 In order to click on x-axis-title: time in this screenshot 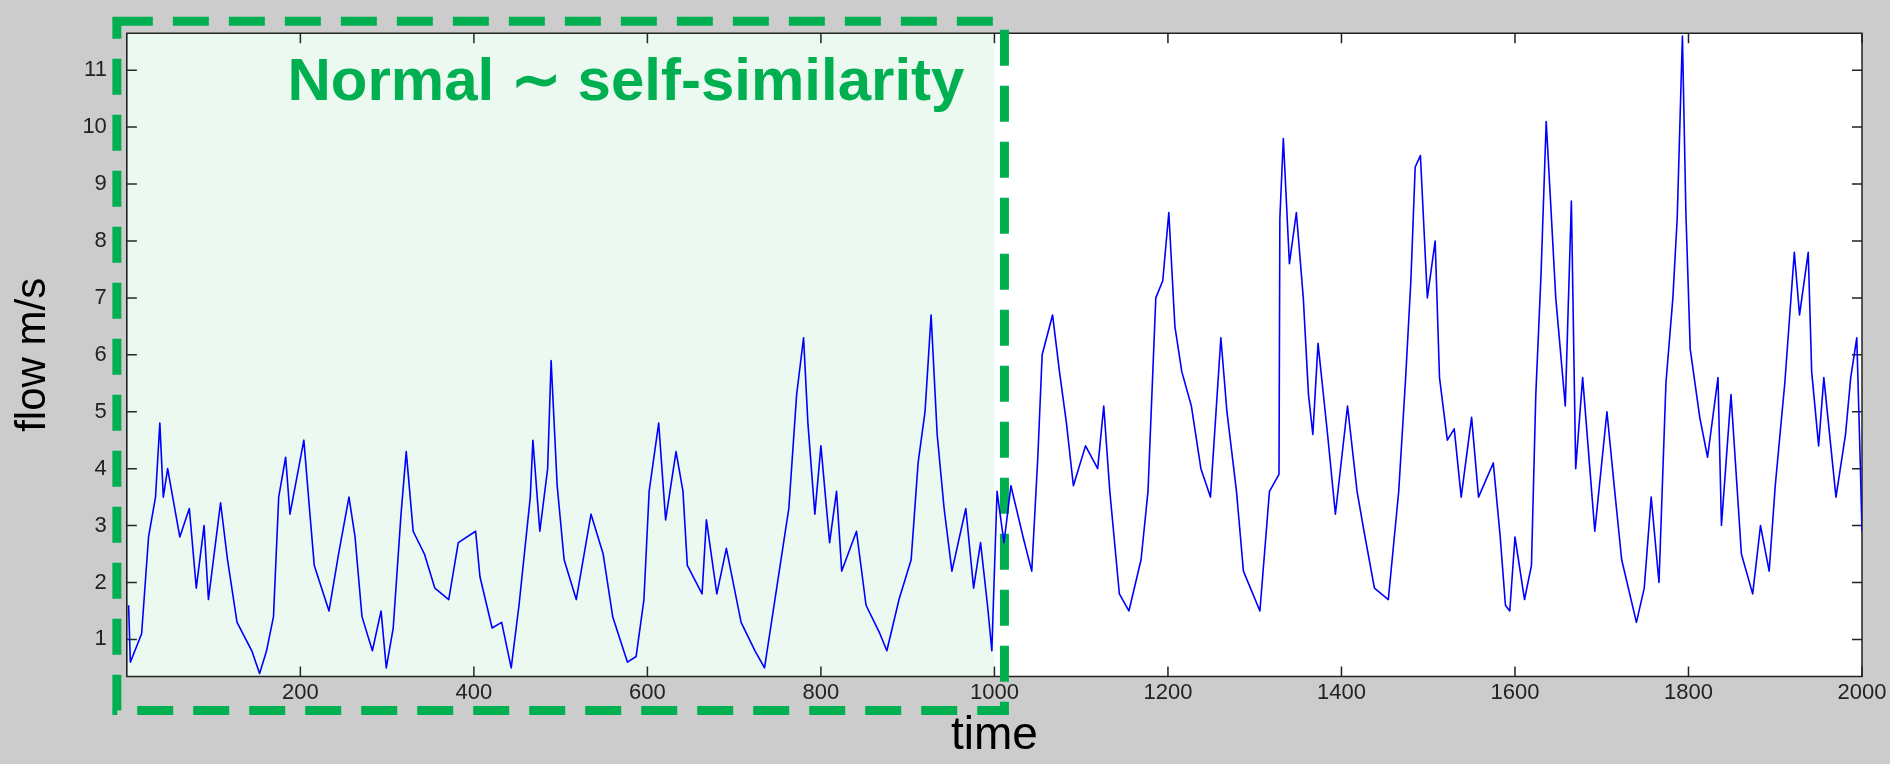, I will do `click(994, 733)`.